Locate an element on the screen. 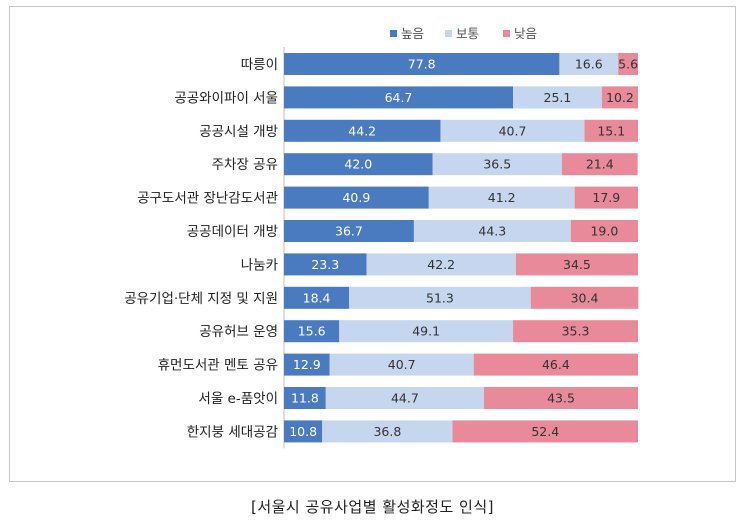  category-label: 나눔카 is located at coordinates (259, 265).